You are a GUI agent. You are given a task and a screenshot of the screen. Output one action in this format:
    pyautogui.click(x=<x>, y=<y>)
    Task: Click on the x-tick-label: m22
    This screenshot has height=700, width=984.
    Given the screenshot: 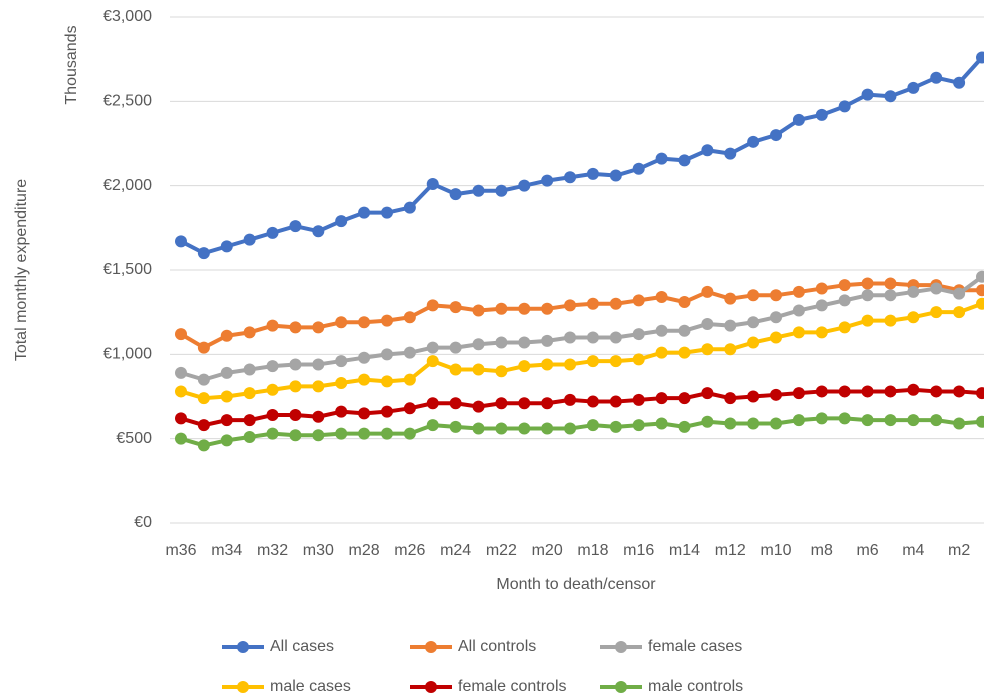 What is the action you would take?
    pyautogui.click(x=501, y=550)
    